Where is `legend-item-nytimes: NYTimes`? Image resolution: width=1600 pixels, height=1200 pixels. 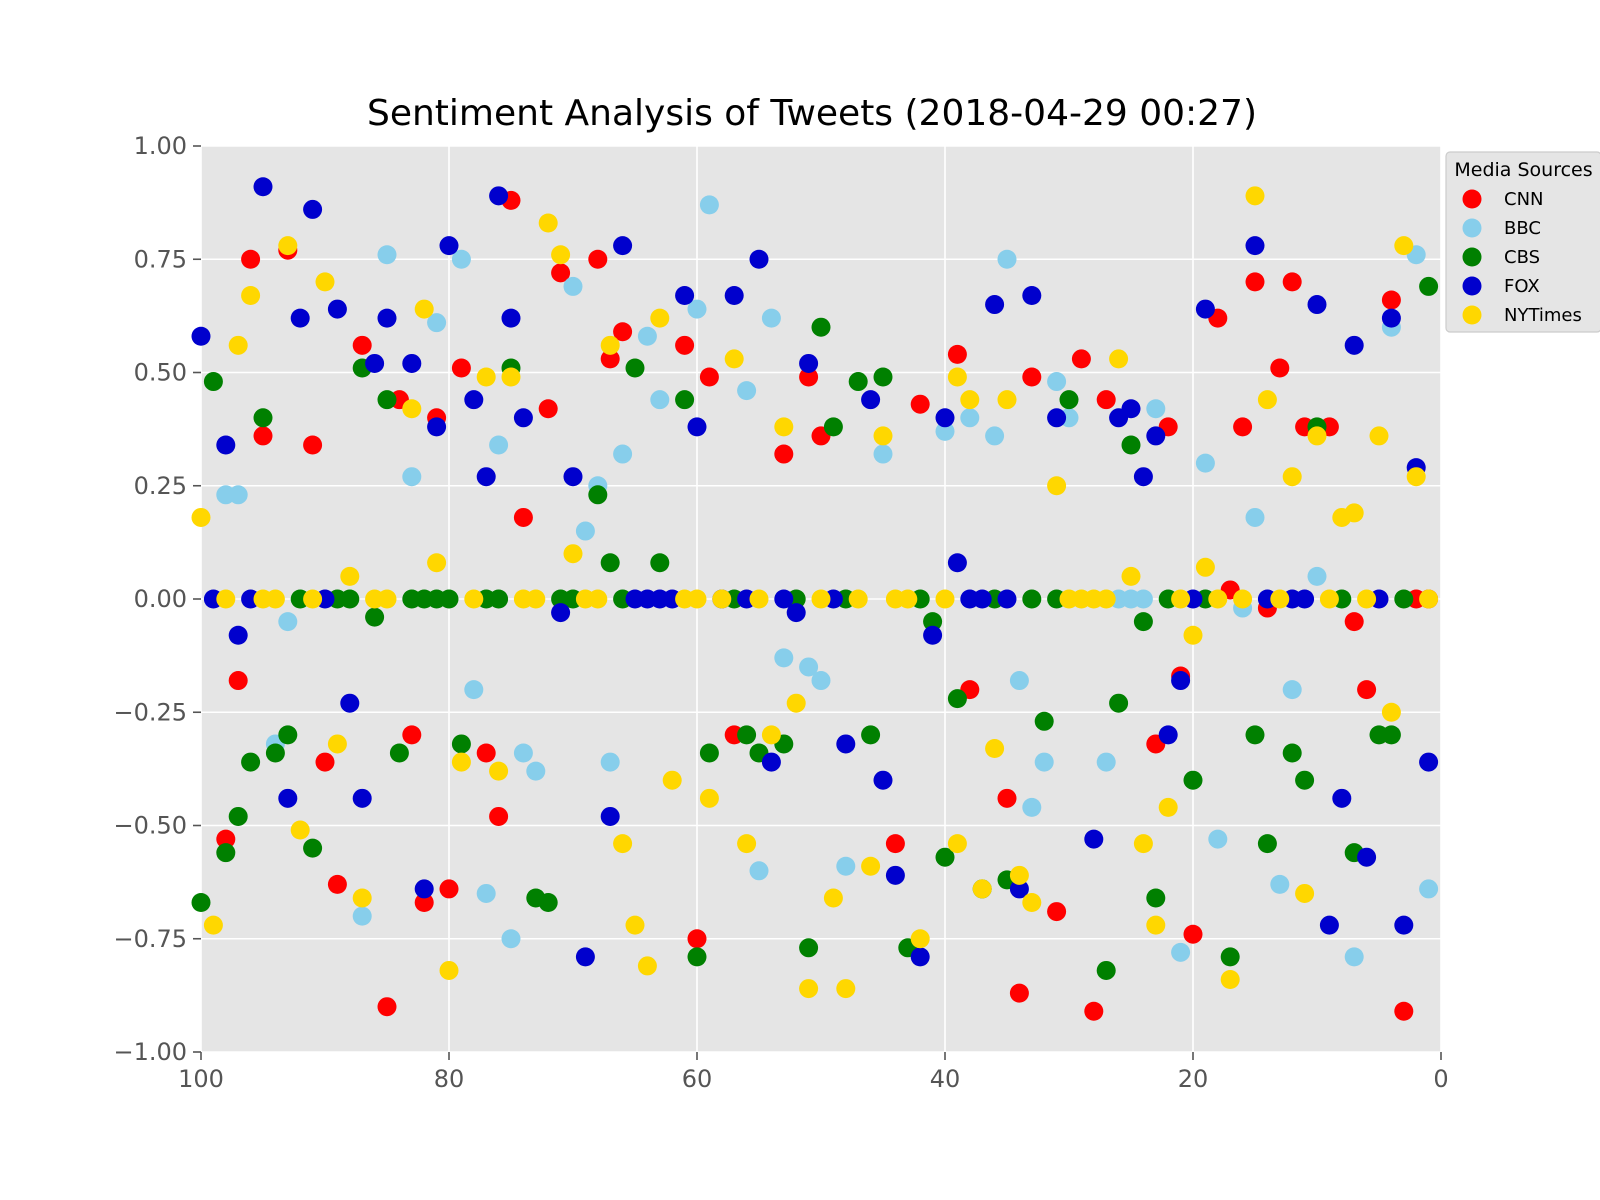 legend-item-nytimes: NYTimes is located at coordinates (1522, 315).